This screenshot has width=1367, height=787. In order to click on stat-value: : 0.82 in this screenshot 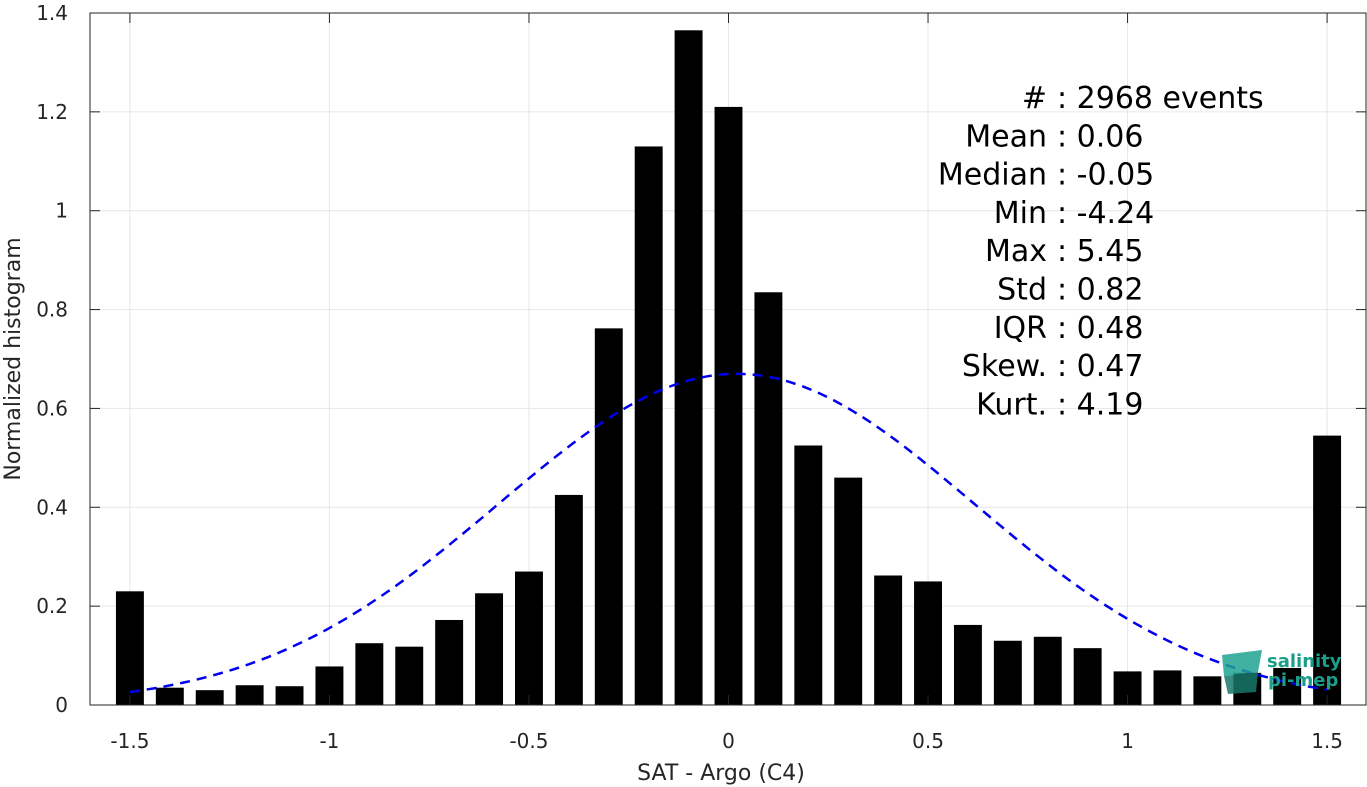, I will do `click(1100, 290)`.